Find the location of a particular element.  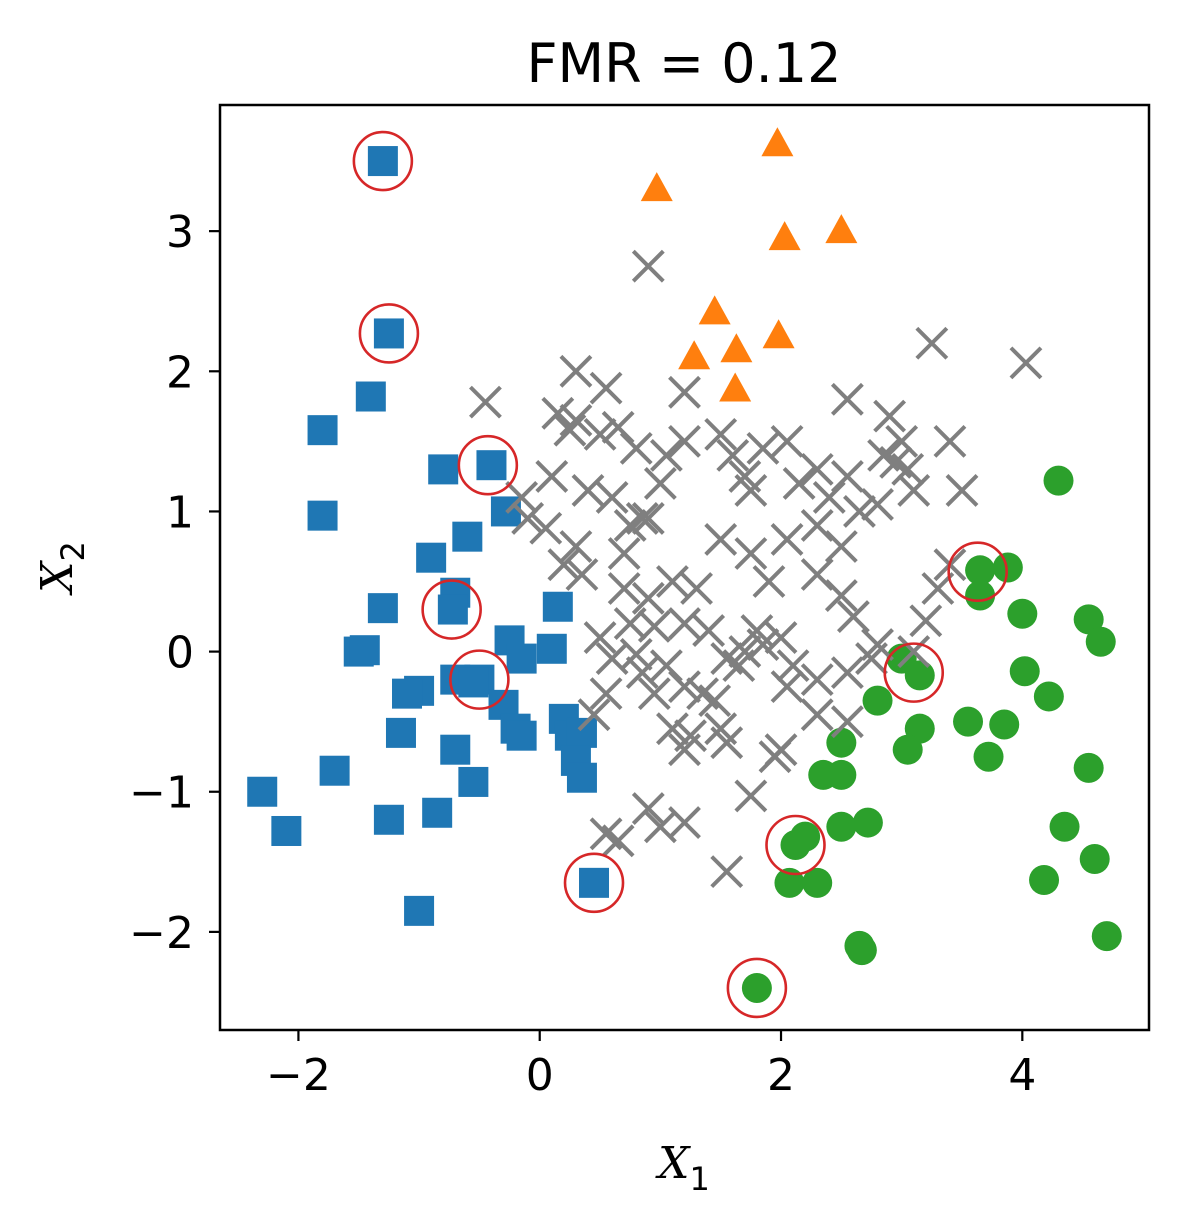

chart-title: FMR = 0.12 is located at coordinates (684, 63).